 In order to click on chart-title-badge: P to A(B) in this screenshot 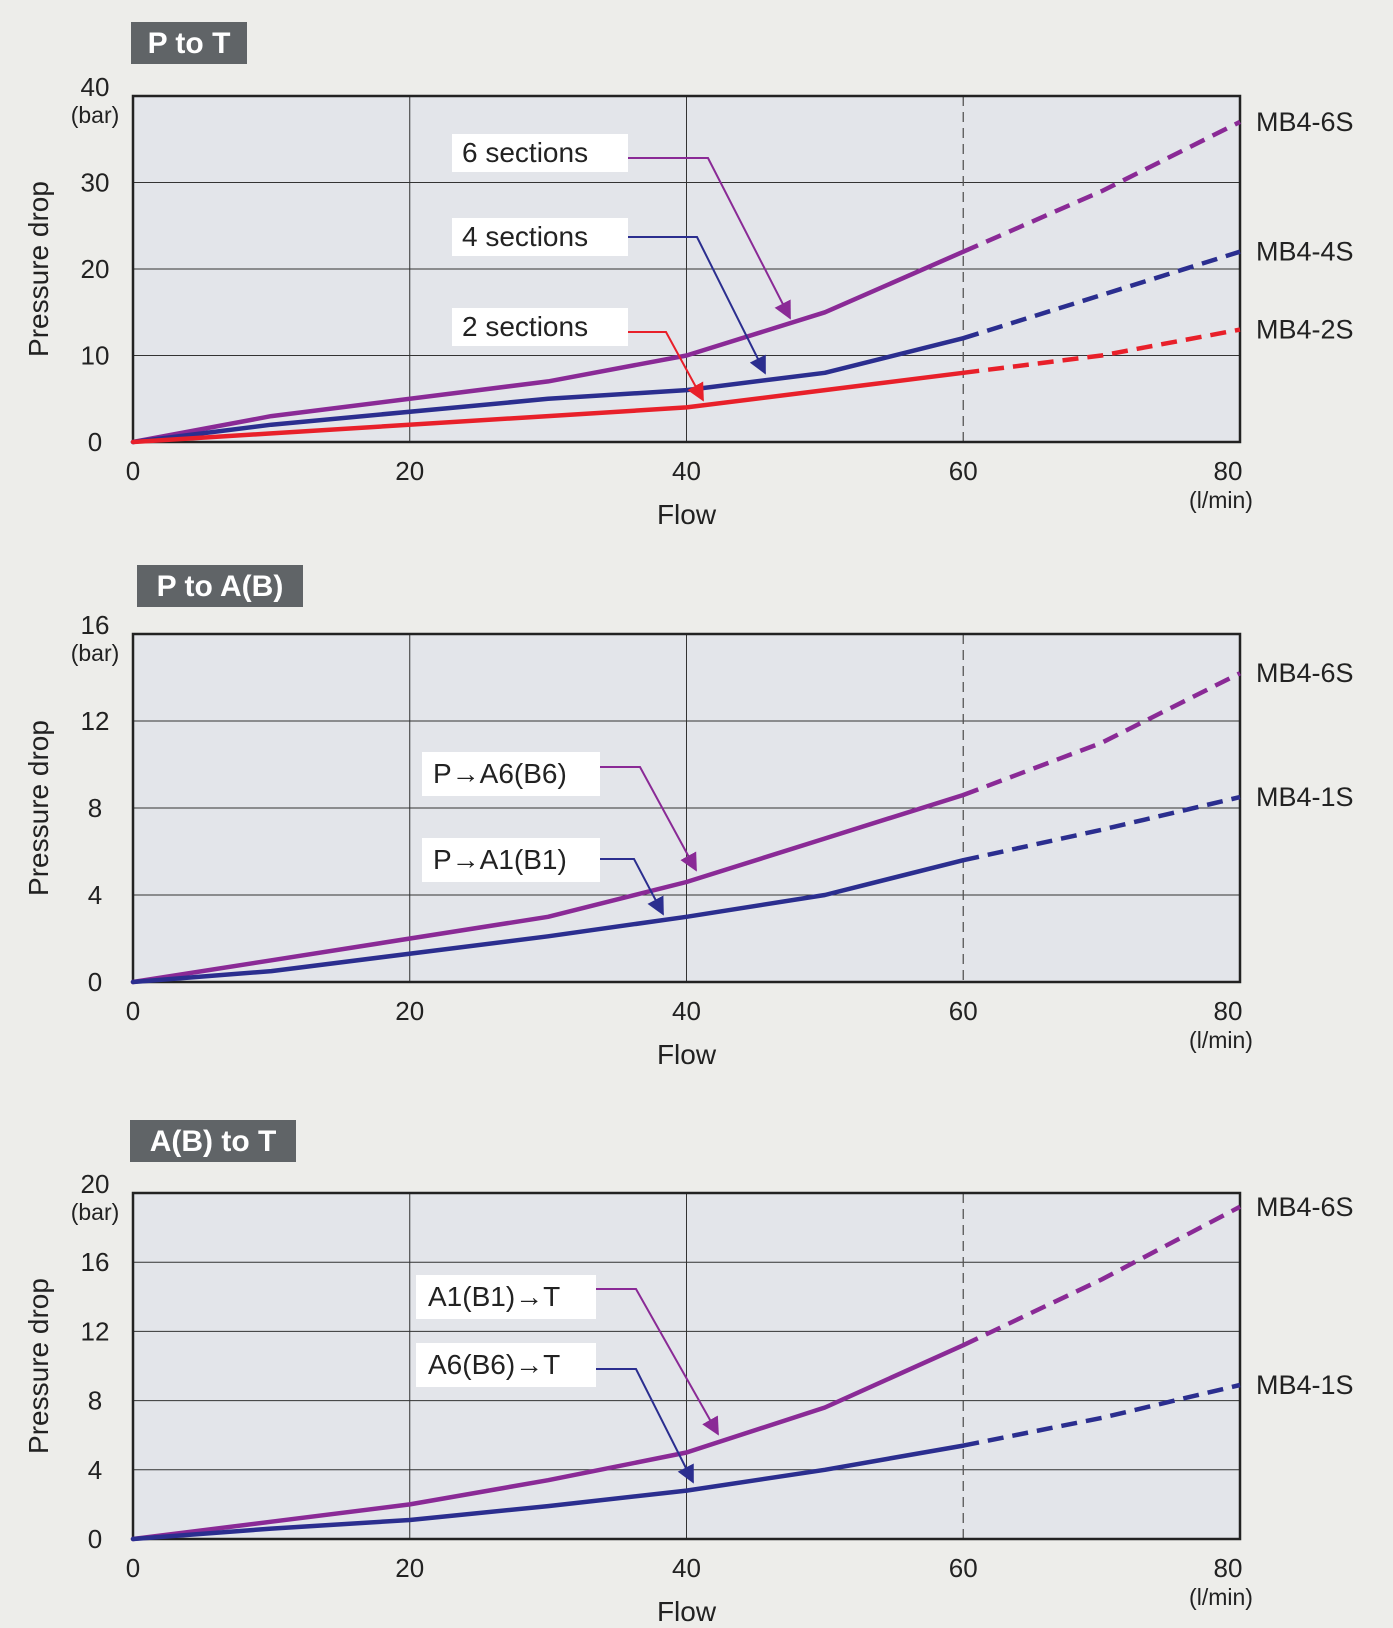, I will do `click(220, 586)`.